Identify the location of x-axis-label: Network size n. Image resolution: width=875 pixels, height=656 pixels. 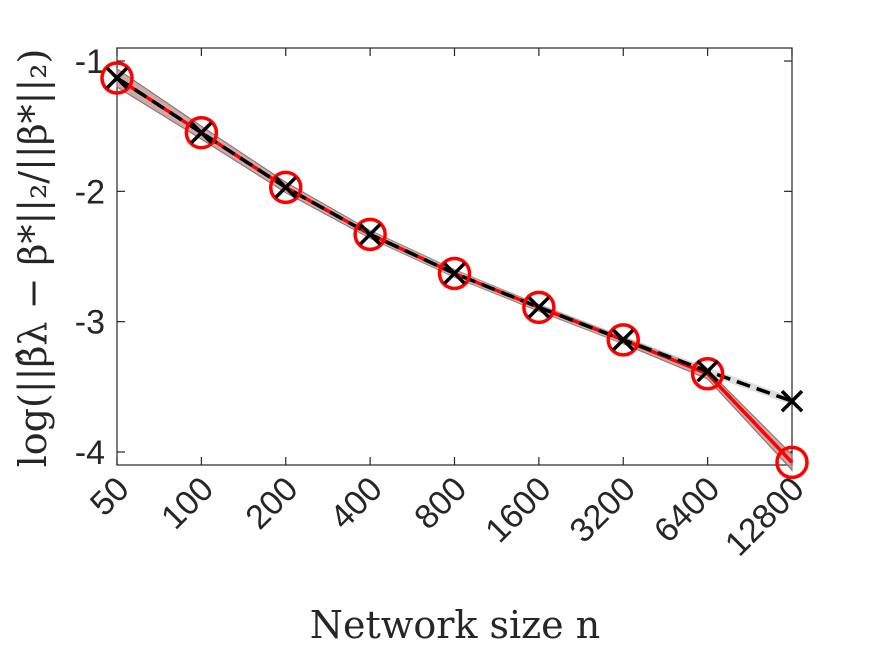
(455, 625).